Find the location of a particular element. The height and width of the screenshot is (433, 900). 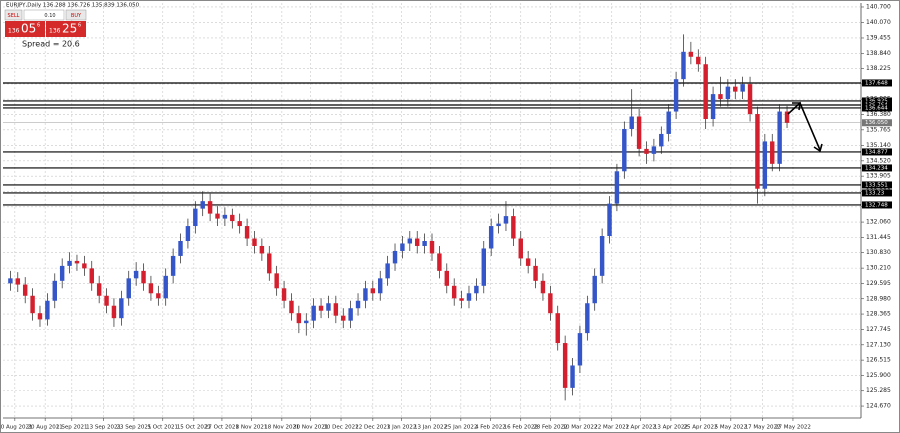

y-tick-label: 124.670 is located at coordinates (878, 406).